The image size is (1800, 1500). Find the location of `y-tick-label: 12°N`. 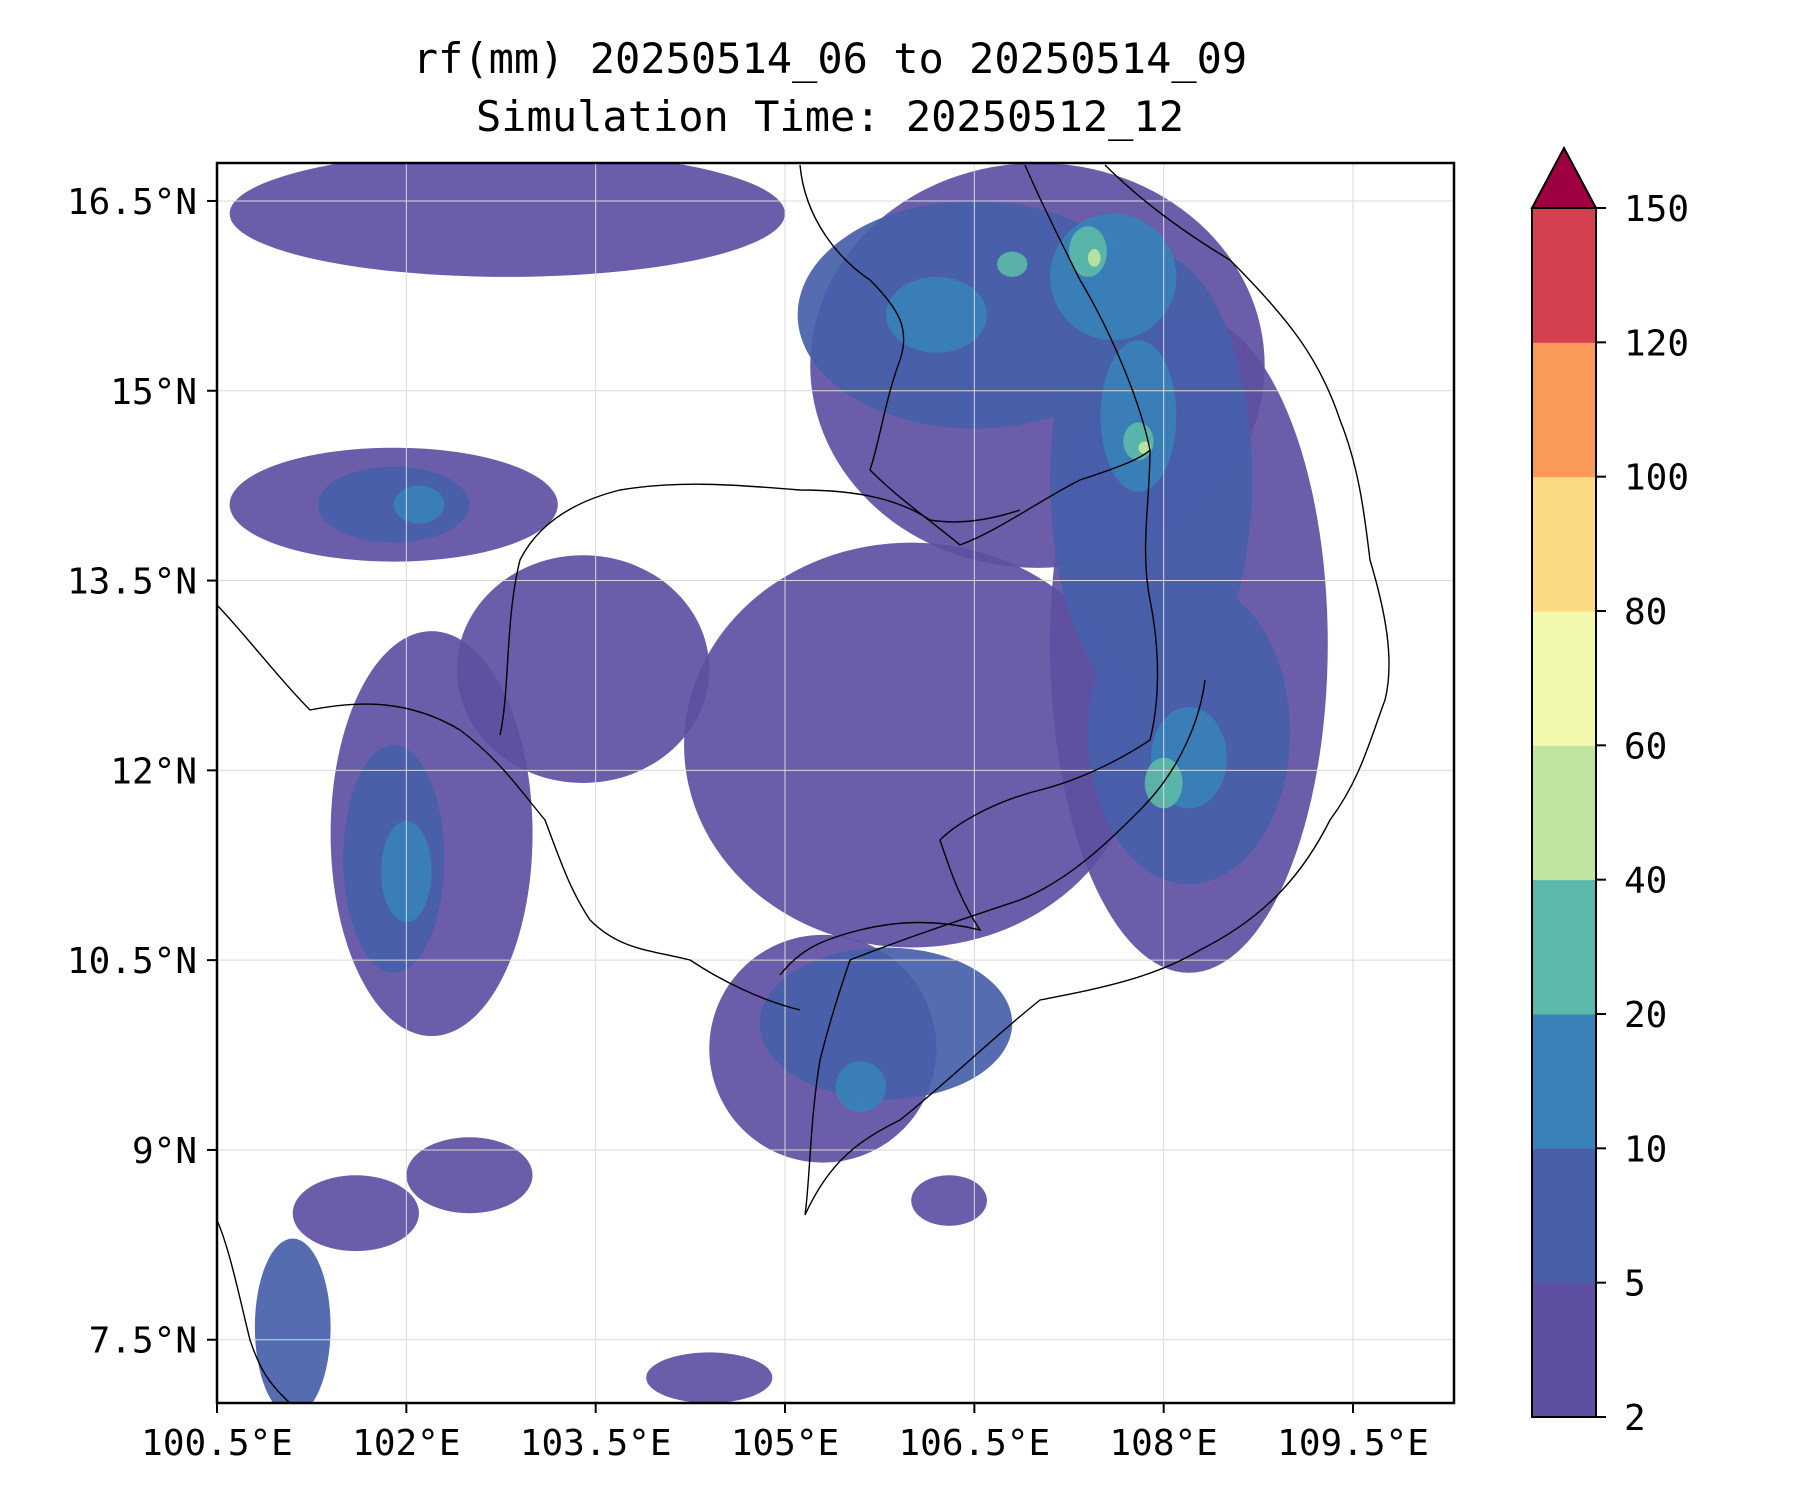

y-tick-label: 12°N is located at coordinates (153, 771).